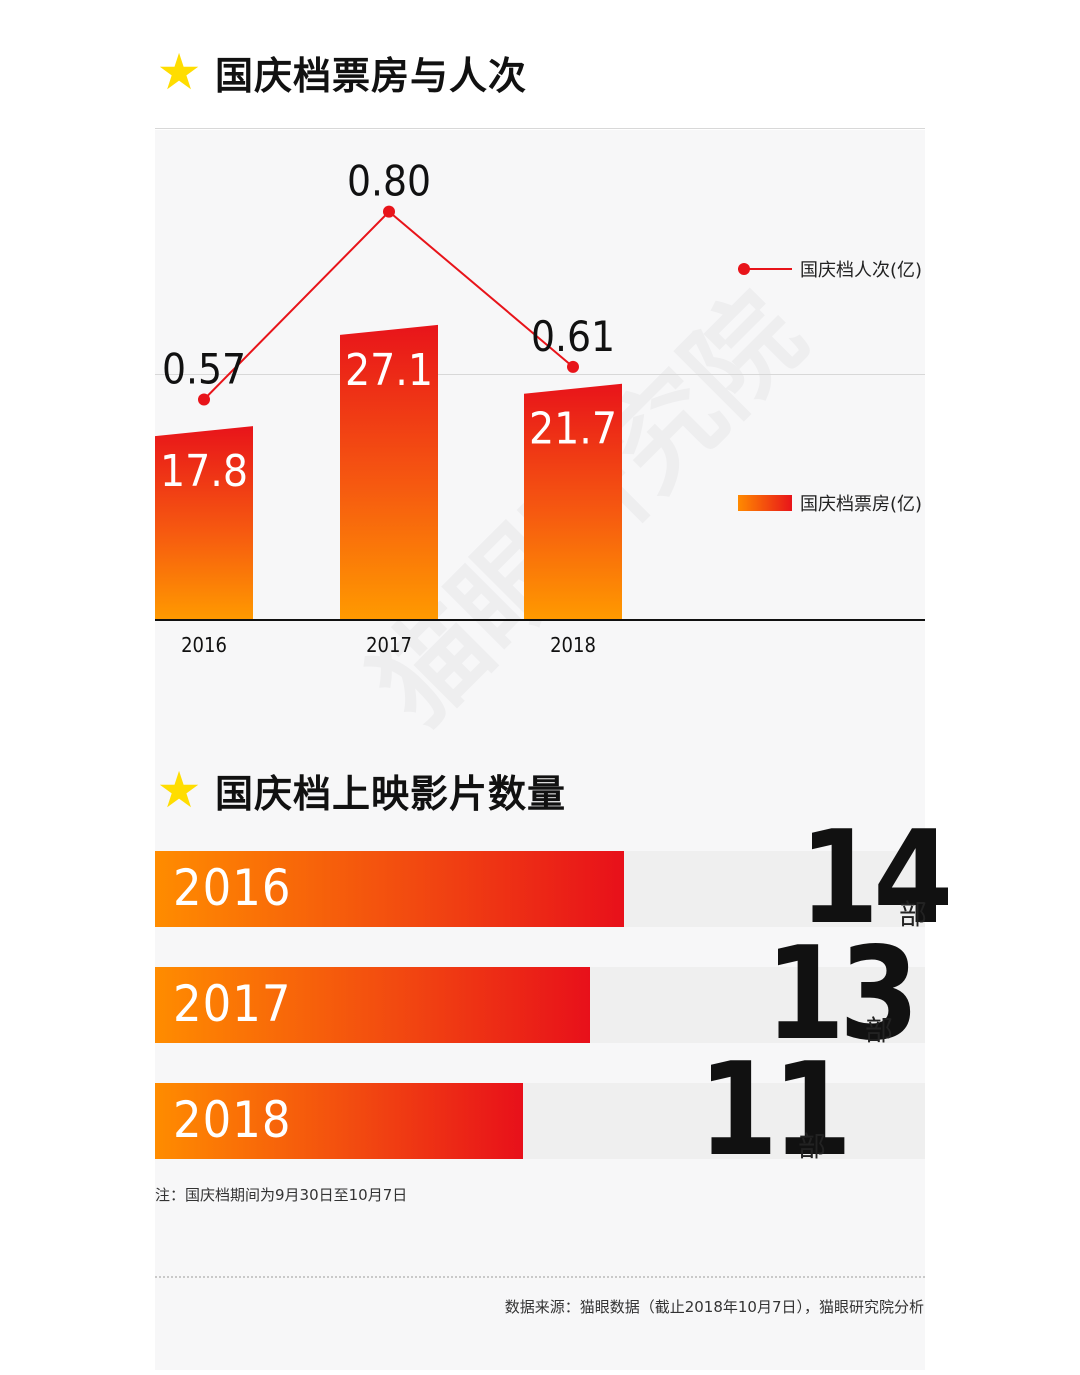 The width and height of the screenshot is (1080, 1375). What do you see at coordinates (204, 645) in the screenshot?
I see `x-tick-label: 2016` at bounding box center [204, 645].